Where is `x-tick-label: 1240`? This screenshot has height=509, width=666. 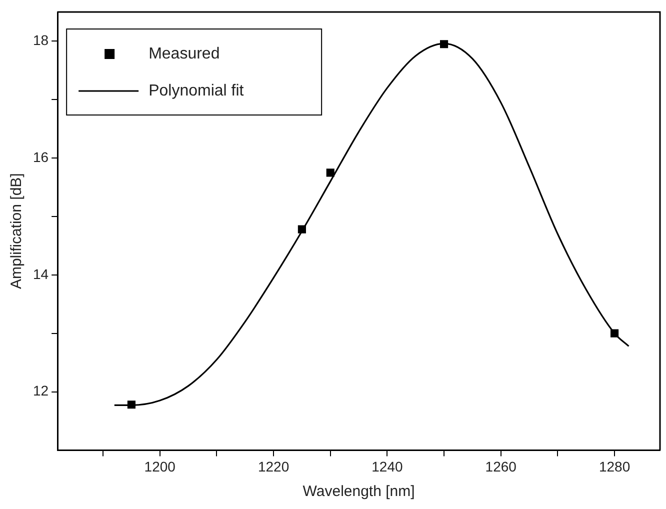 x-tick-label: 1240 is located at coordinates (387, 466).